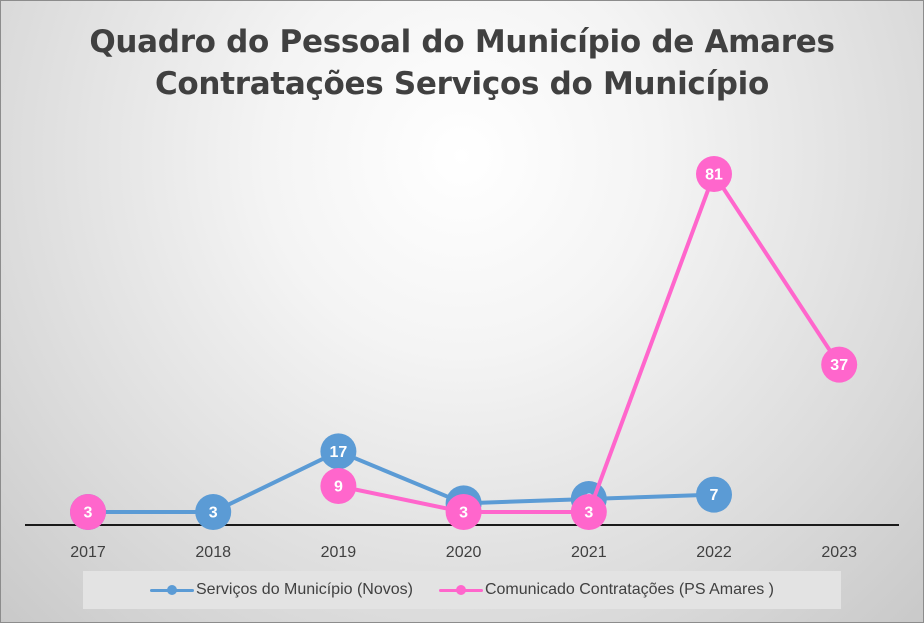 Image resolution: width=924 pixels, height=623 pixels. Describe the element at coordinates (213, 552) in the screenshot. I see `x-tick-label-2018: 2018` at that location.